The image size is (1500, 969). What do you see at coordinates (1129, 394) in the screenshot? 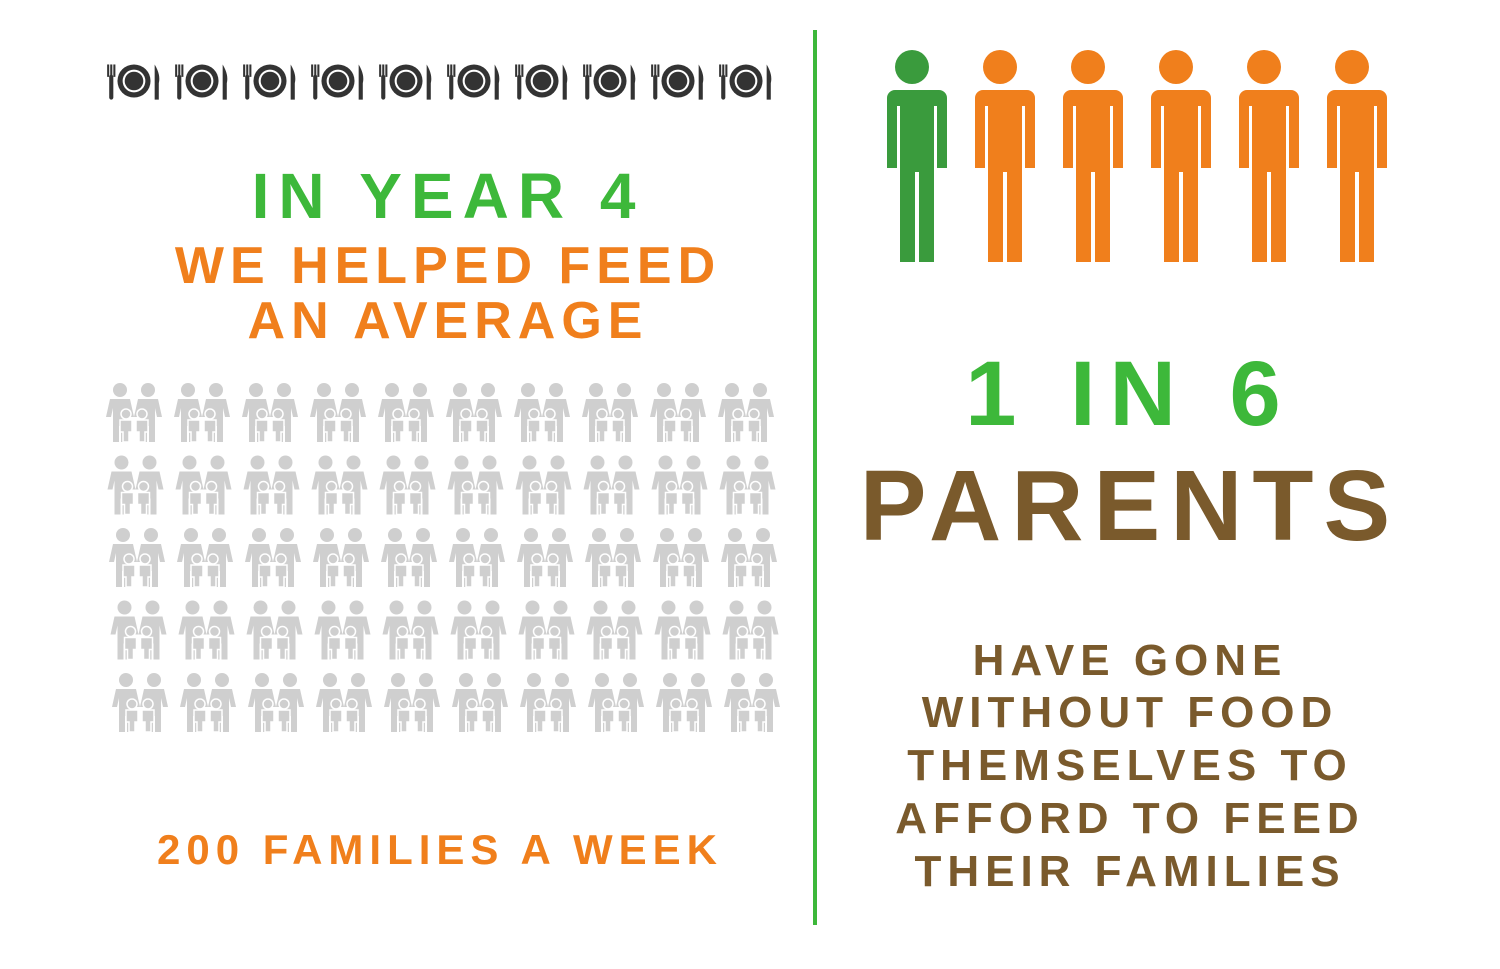
I see `stat: 1 IN 6` at bounding box center [1129, 394].